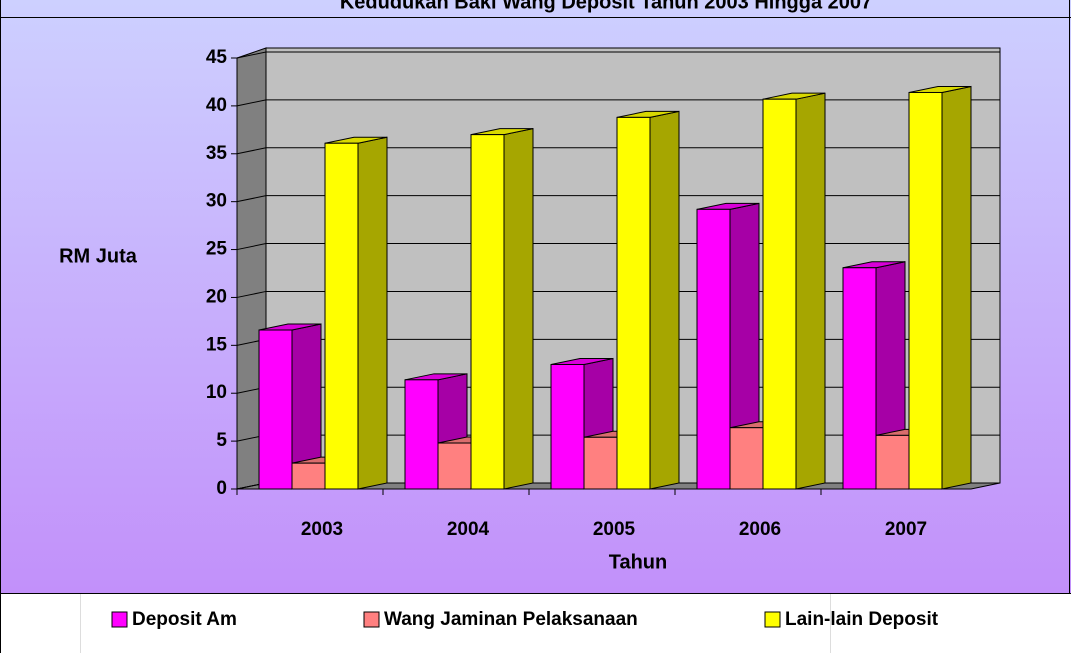 This screenshot has height=653, width=1071. What do you see at coordinates (217, 153) in the screenshot?
I see `y-tick-label: 35` at bounding box center [217, 153].